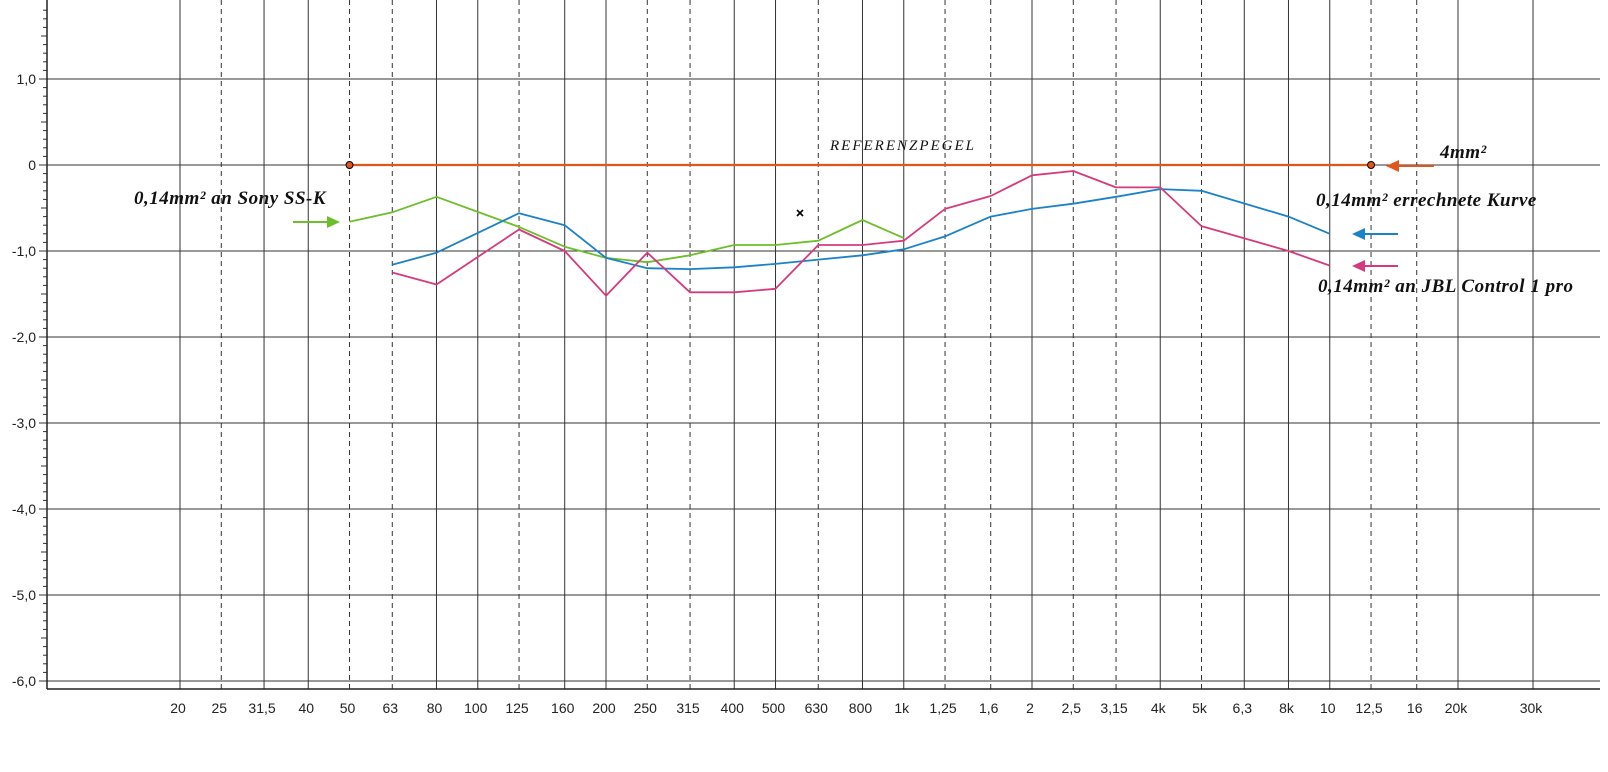 The height and width of the screenshot is (772, 1608). What do you see at coordinates (1532, 708) in the screenshot?
I see `x-tick-label: 30k` at bounding box center [1532, 708].